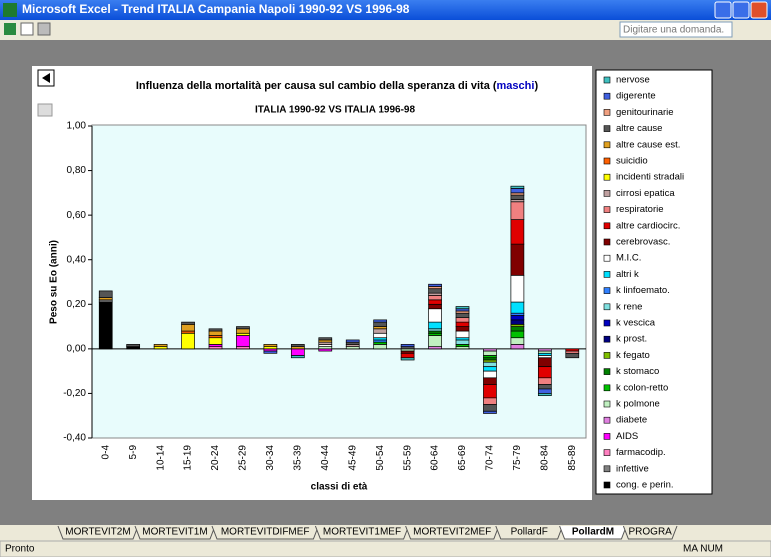 The image size is (771, 557). Describe the element at coordinates (759, 10) in the screenshot. I see `close-button` at that location.